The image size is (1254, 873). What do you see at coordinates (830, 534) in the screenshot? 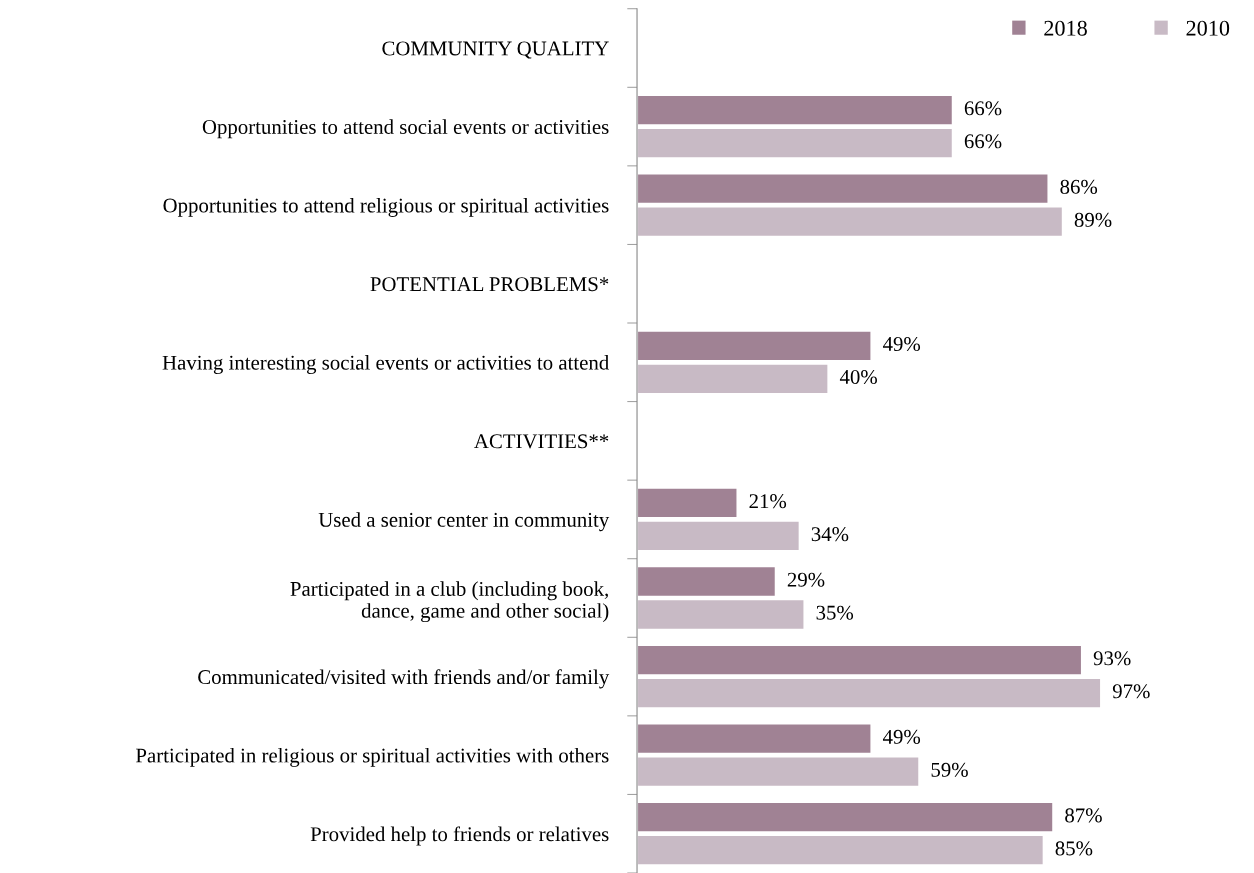
I see `data-label: 34%` at bounding box center [830, 534].